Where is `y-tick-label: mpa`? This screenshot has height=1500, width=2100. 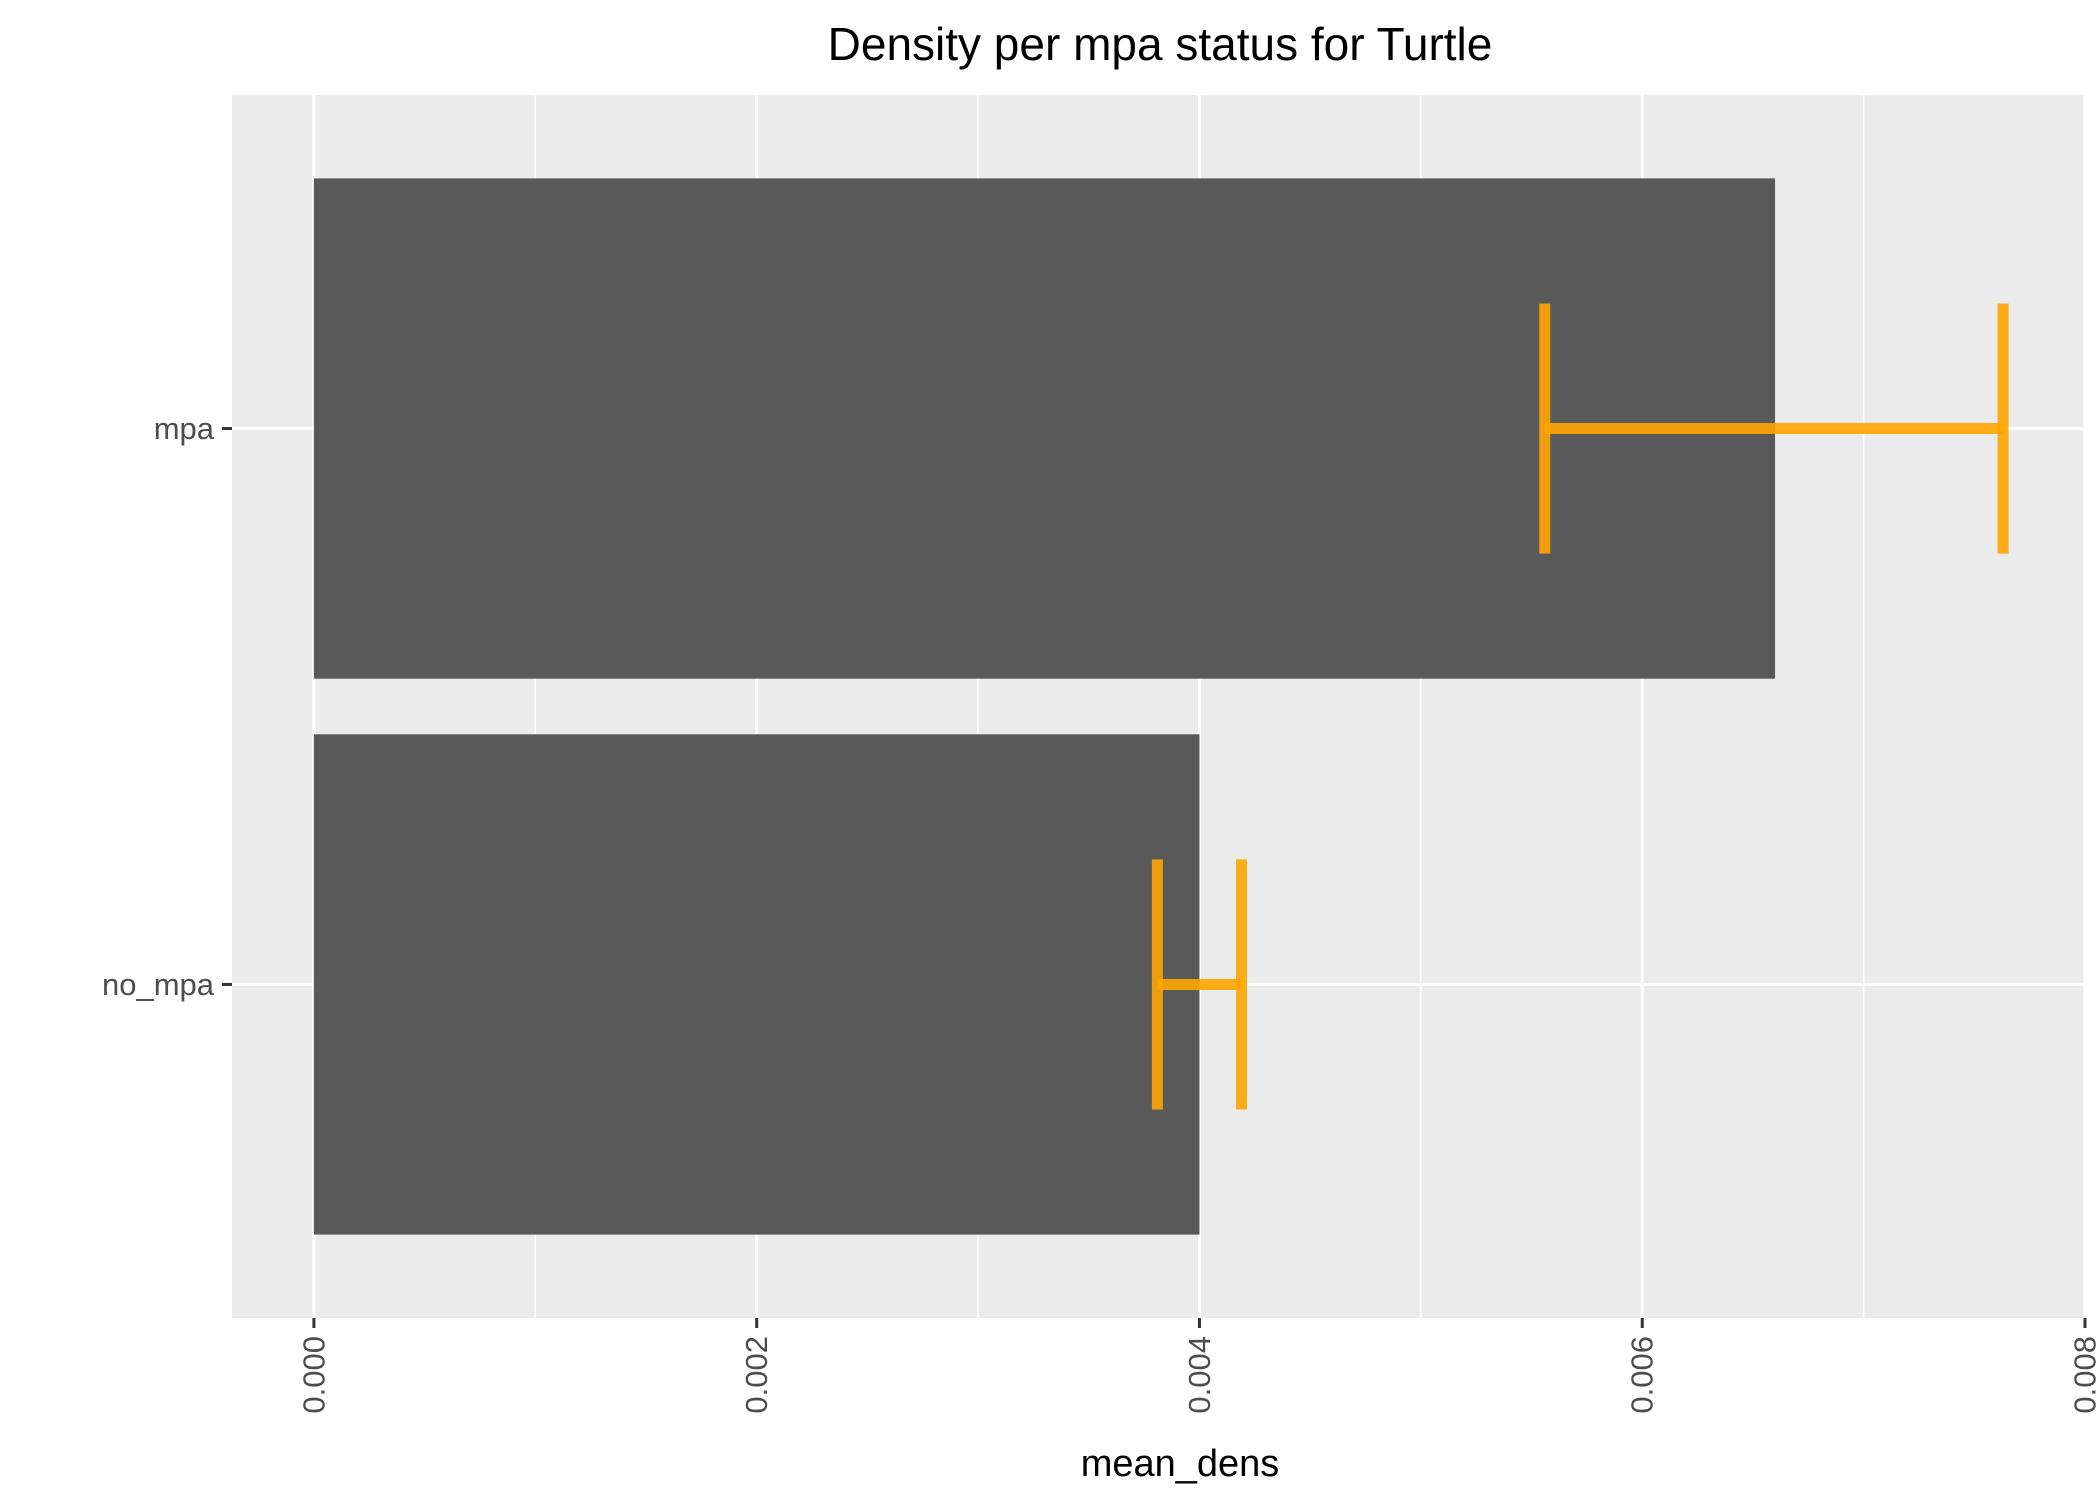
y-tick-label: mpa is located at coordinates (184, 428).